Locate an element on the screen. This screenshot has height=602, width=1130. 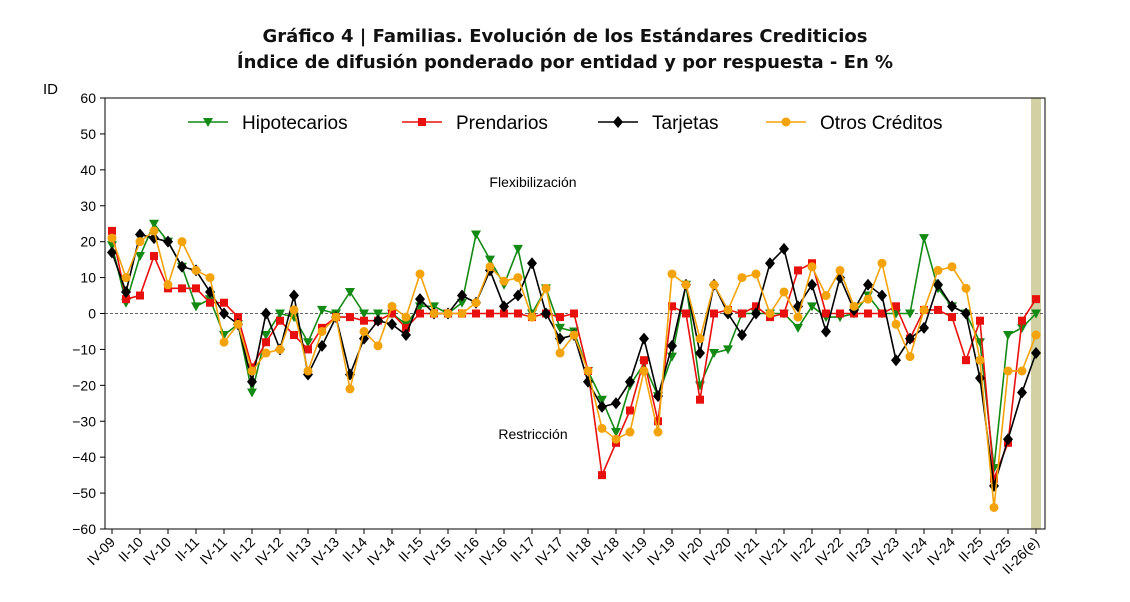
legend-item: Otros Créditos is located at coordinates (854, 123).